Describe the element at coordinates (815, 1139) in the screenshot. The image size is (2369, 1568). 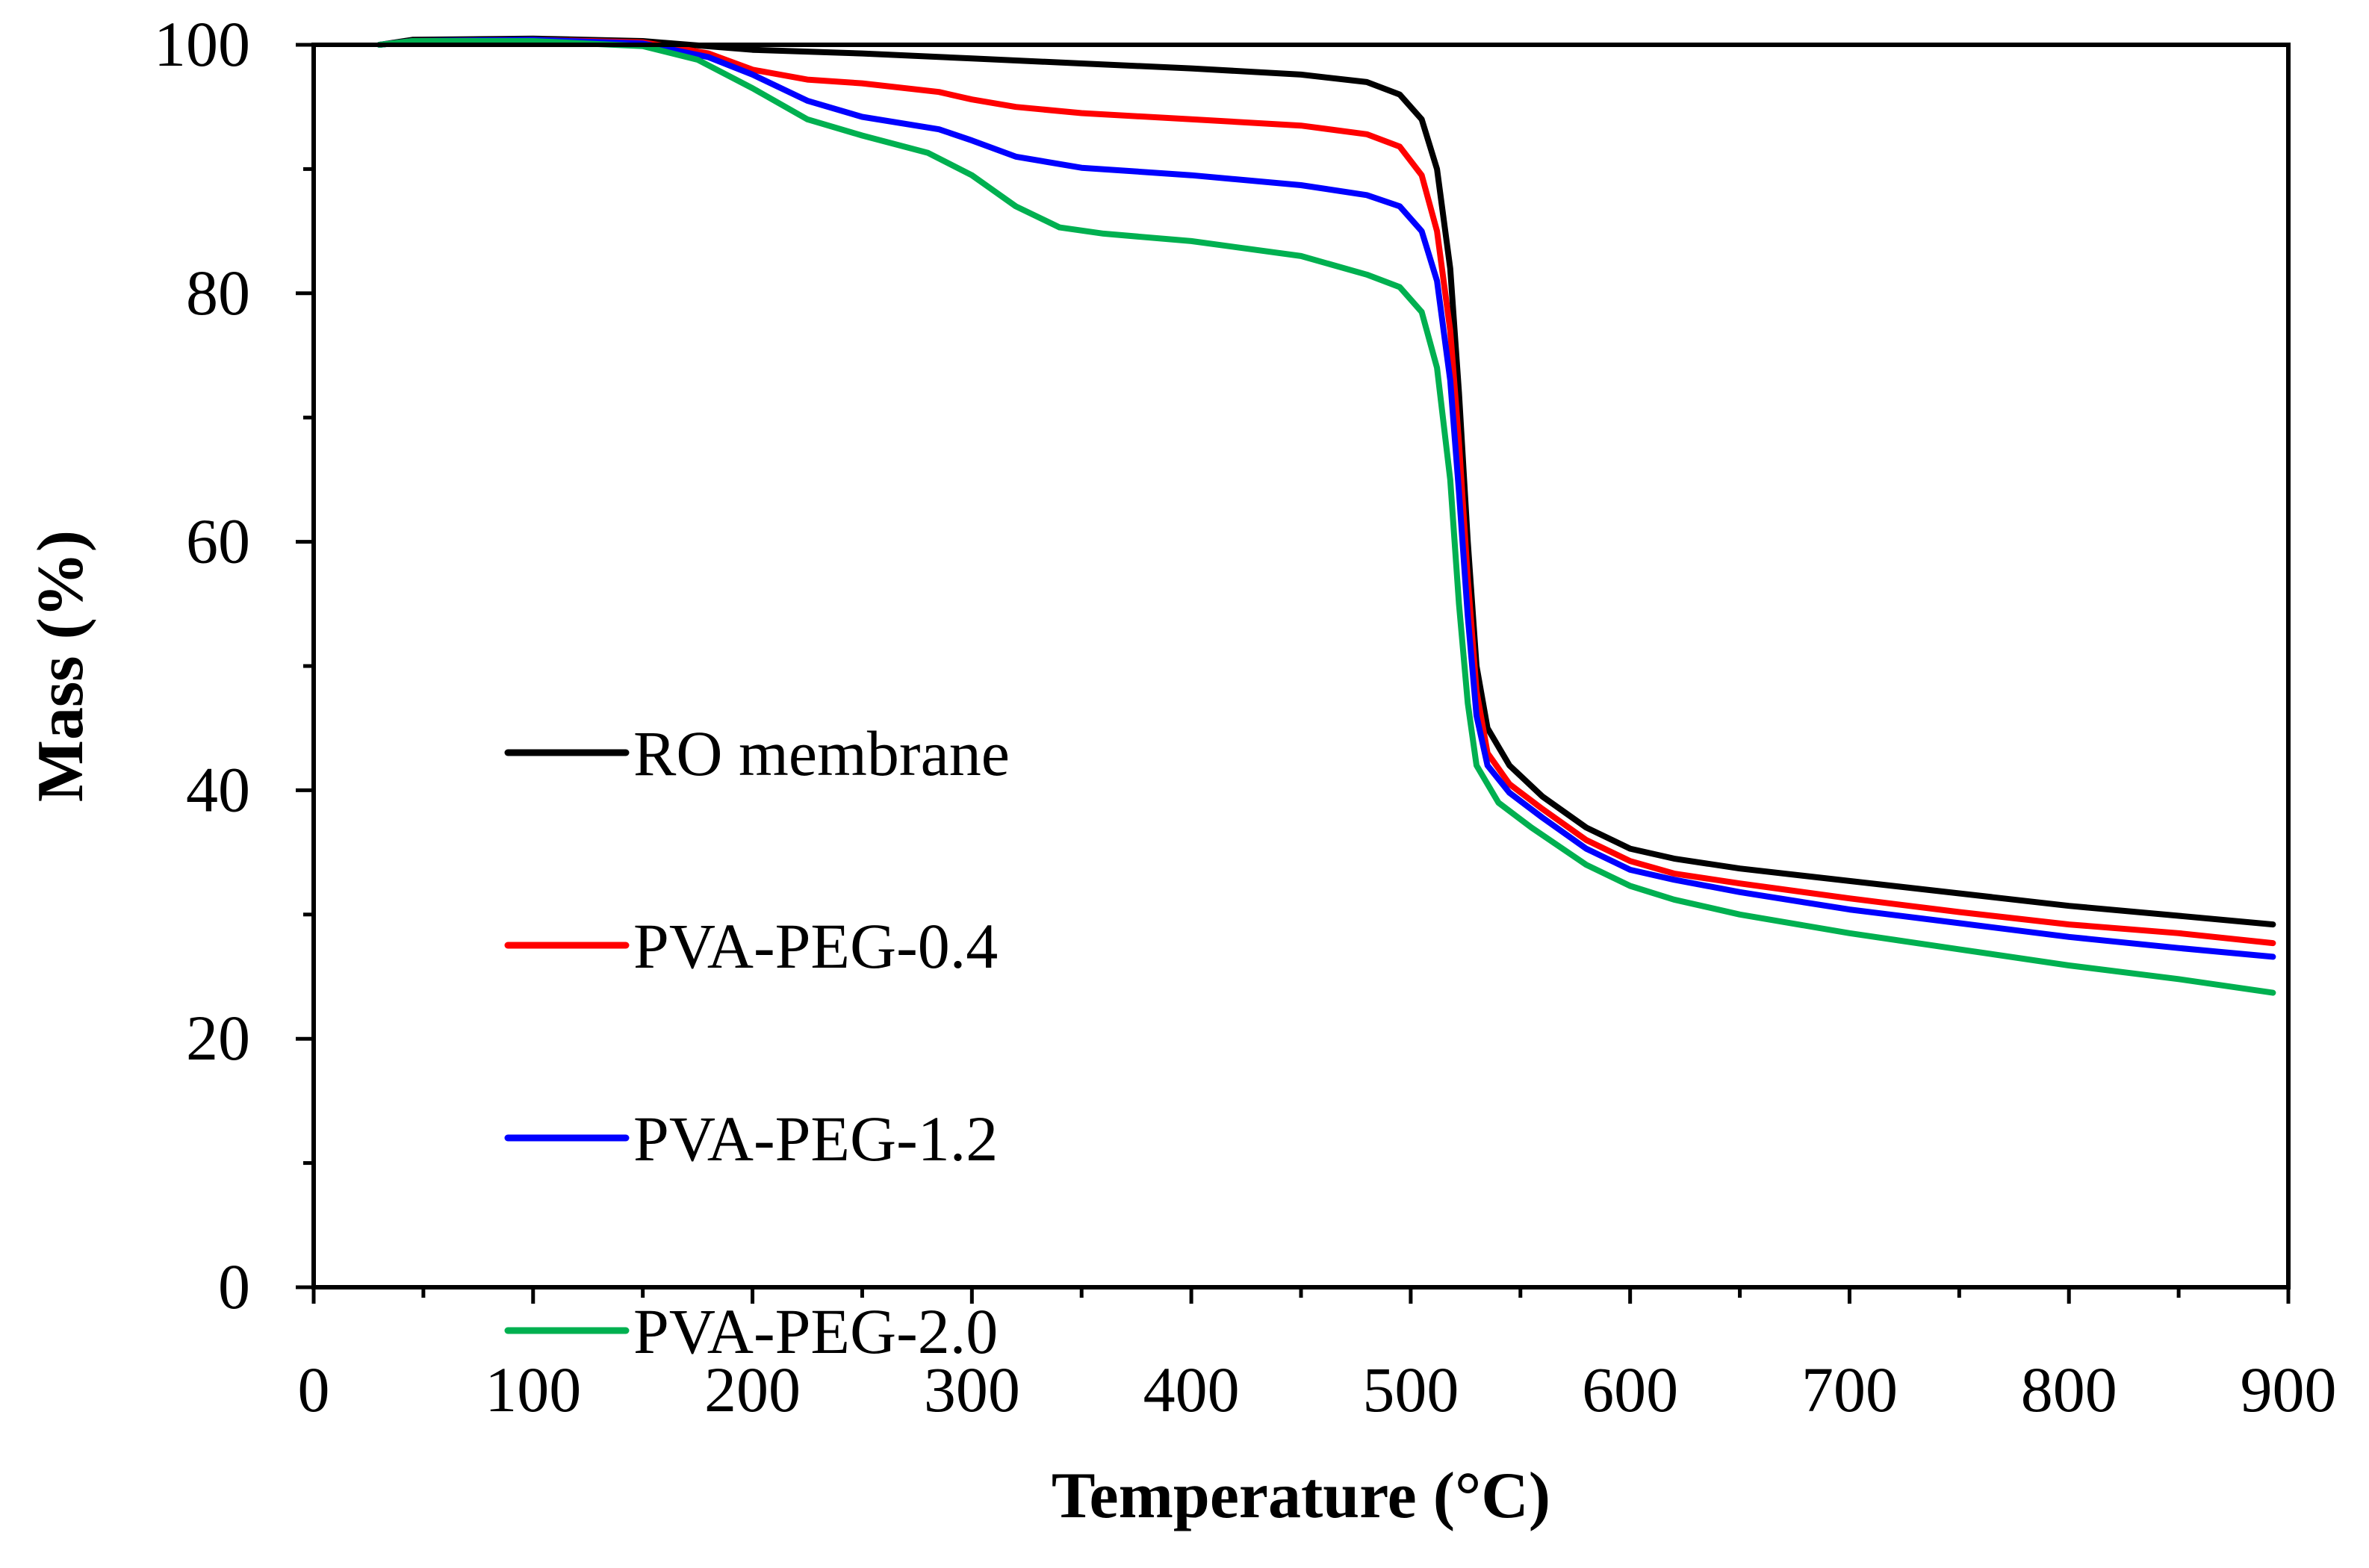
I see `legend-label-2: PVA-PEG-1.2` at that location.